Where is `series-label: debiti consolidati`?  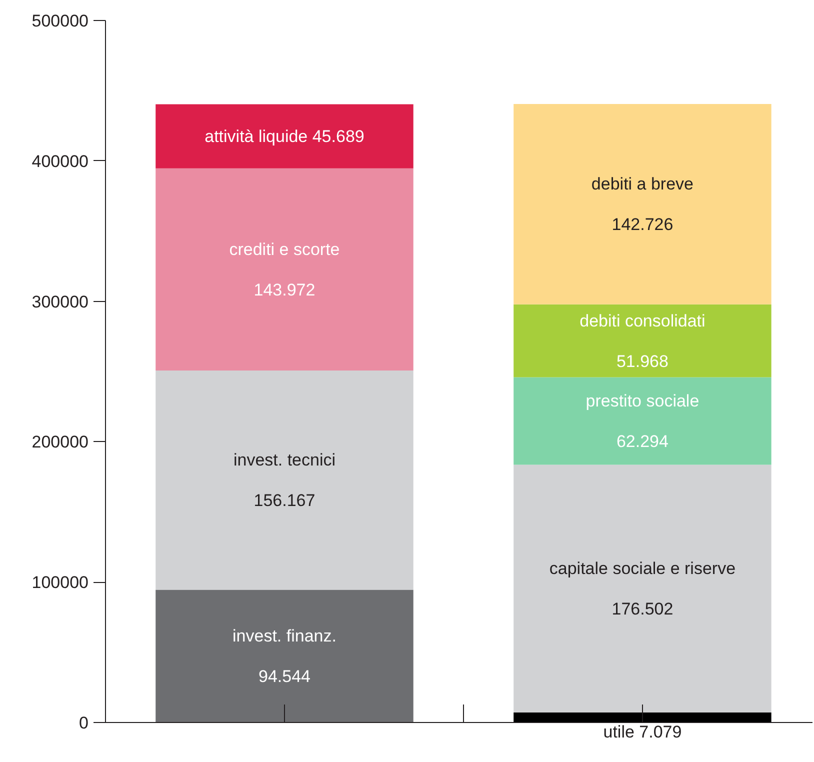
series-label: debiti consolidati is located at coordinates (643, 320).